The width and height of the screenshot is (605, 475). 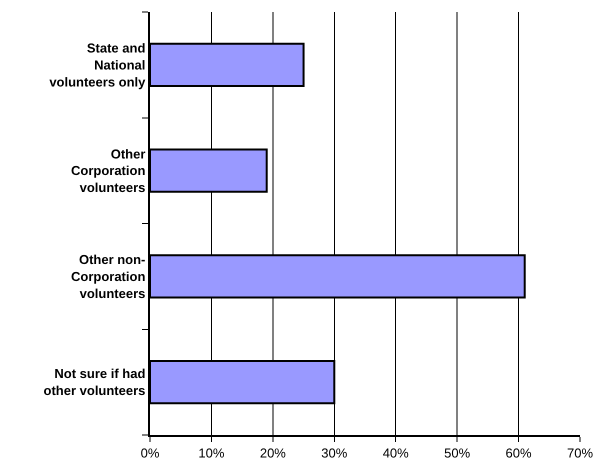 I want to click on x-tick-label: 10%, so click(x=211, y=453).